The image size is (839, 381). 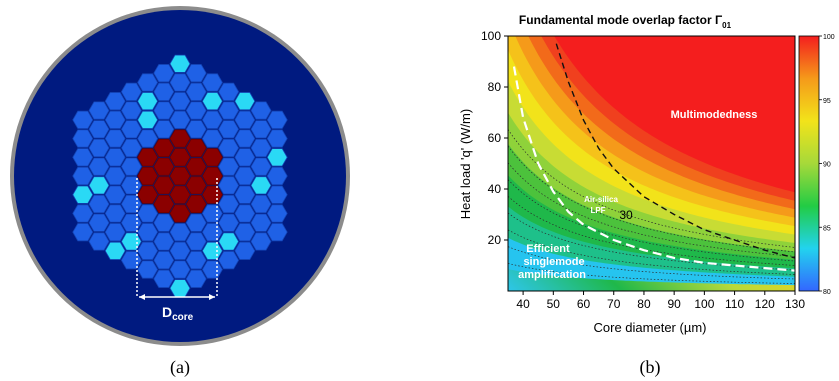 What do you see at coordinates (674, 114) in the screenshot?
I see `heatmap-band` at bounding box center [674, 114].